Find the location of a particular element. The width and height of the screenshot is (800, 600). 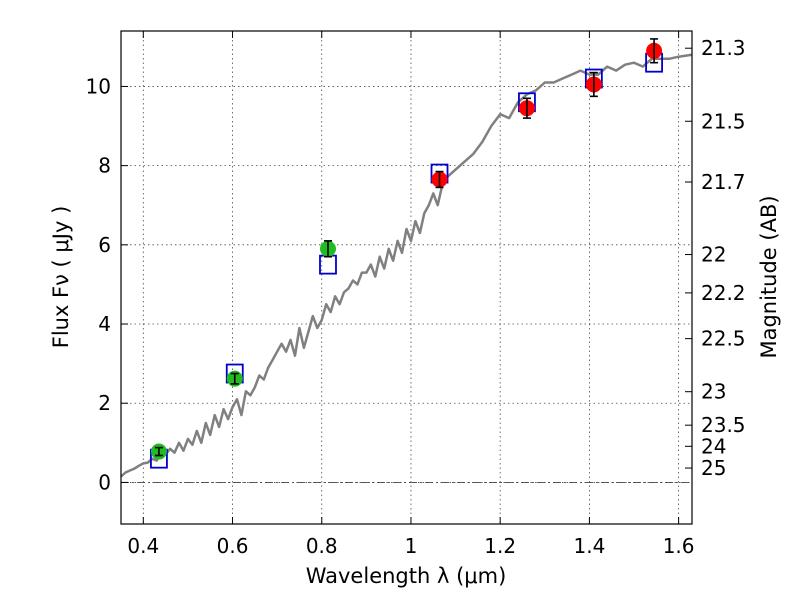

y-axis-label: Flux Fν ( μJy ) is located at coordinates (61, 277).